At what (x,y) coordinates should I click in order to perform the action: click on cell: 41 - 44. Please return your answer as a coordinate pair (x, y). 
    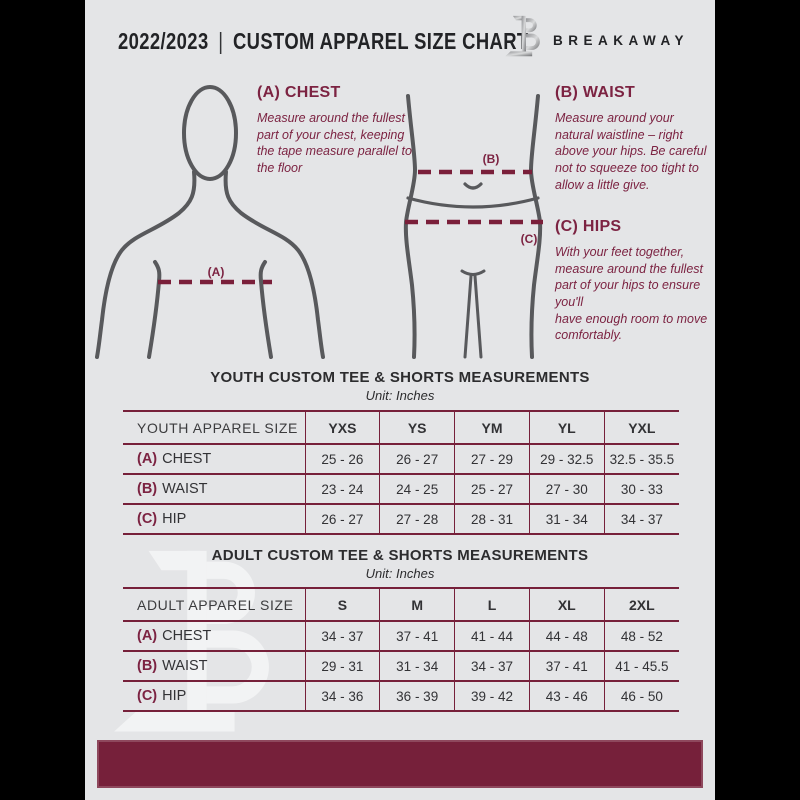
    Looking at the image, I should click on (492, 636).